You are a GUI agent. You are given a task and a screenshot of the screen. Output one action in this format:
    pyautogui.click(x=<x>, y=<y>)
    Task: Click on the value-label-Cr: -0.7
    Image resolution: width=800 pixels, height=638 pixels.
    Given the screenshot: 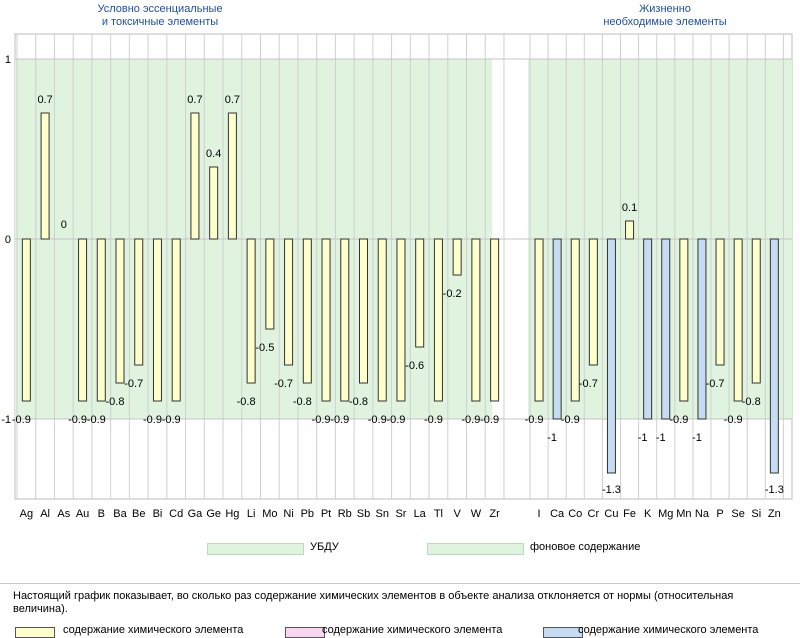 What is the action you would take?
    pyautogui.click(x=588, y=384)
    